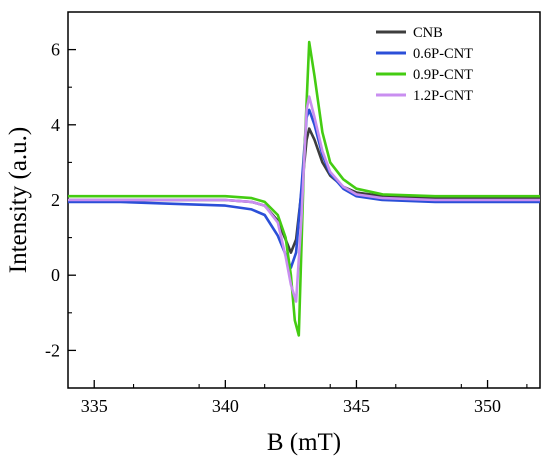 The width and height of the screenshot is (550, 468). What do you see at coordinates (52, 350) in the screenshot?
I see `y-tick-label: -2` at bounding box center [52, 350].